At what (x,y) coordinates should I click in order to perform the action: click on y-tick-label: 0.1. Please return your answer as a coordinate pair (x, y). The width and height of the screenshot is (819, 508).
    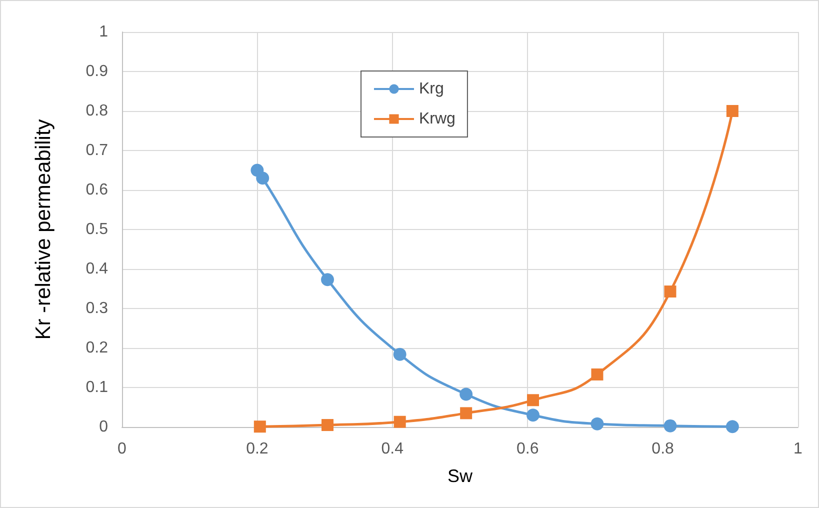
    Looking at the image, I should click on (97, 387).